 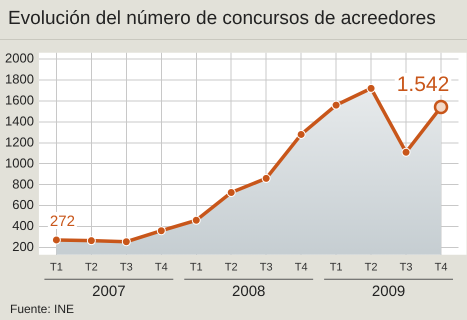 I want to click on data-label: 272, so click(x=62, y=221).